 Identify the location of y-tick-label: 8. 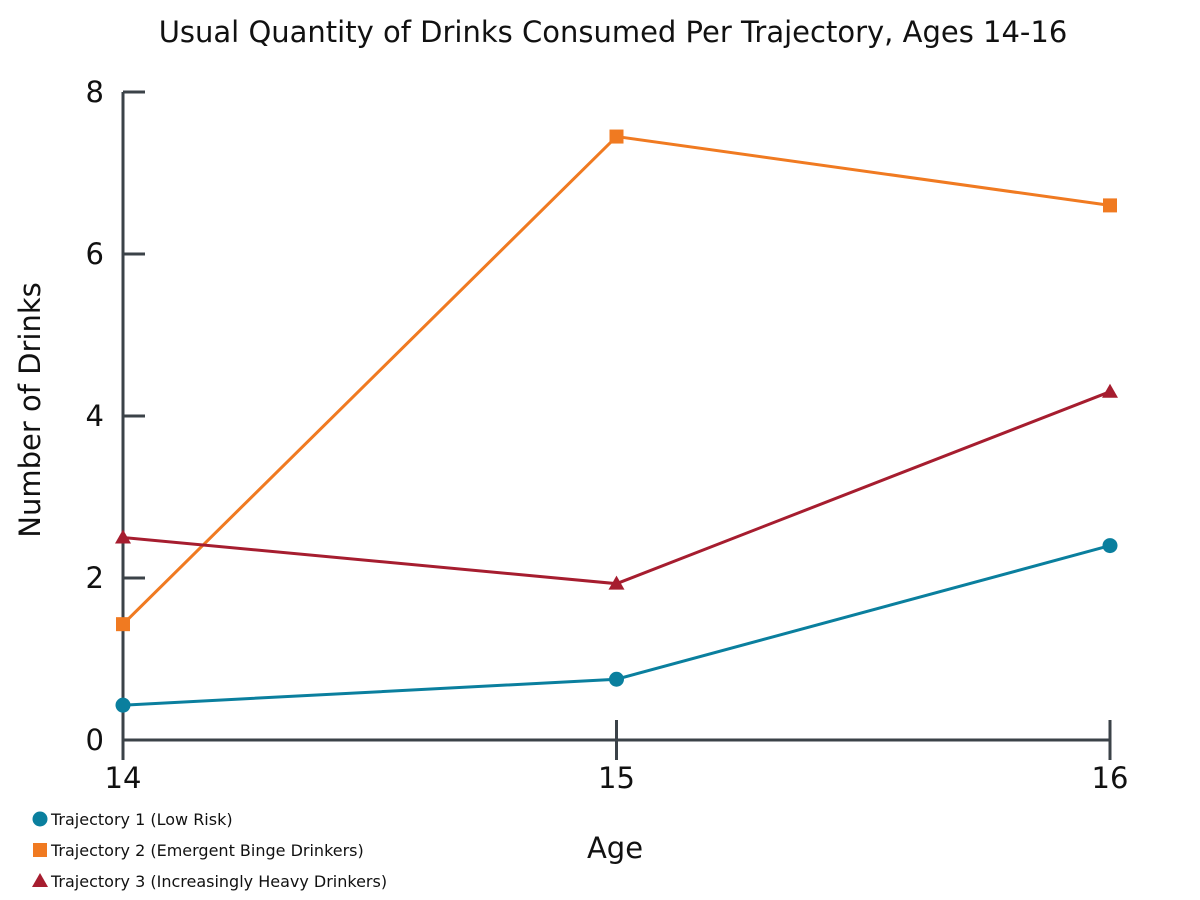
(95, 92).